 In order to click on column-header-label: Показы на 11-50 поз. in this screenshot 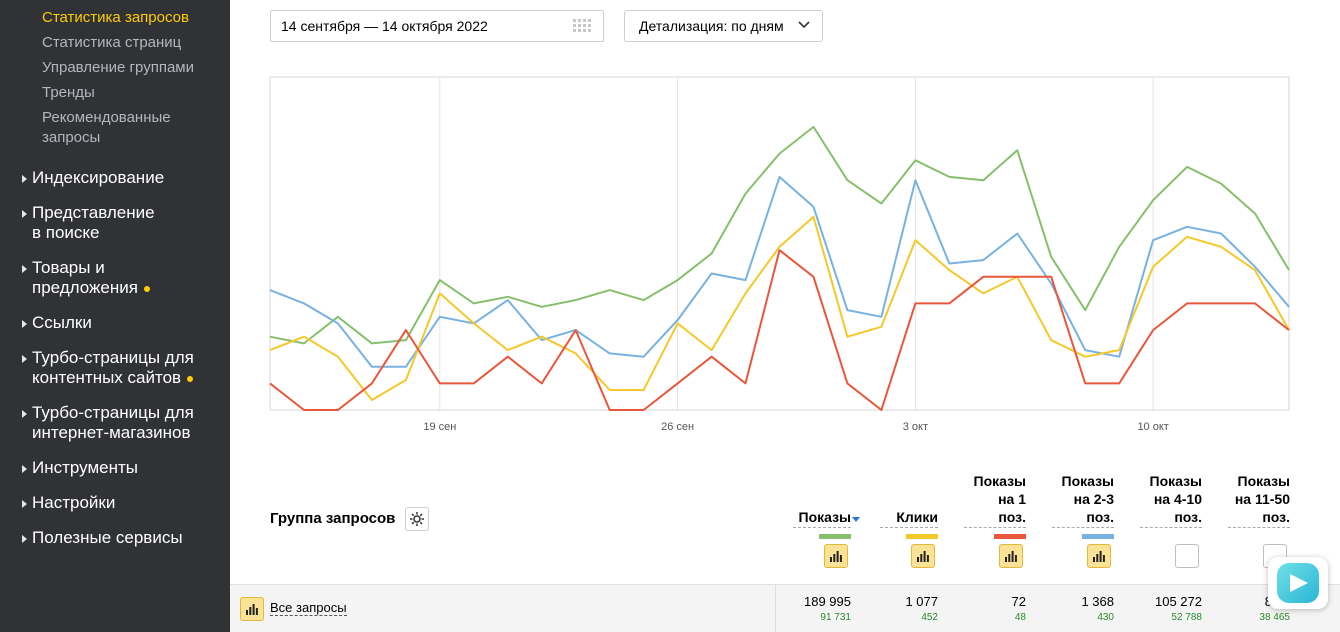, I will do `click(1262, 499)`.